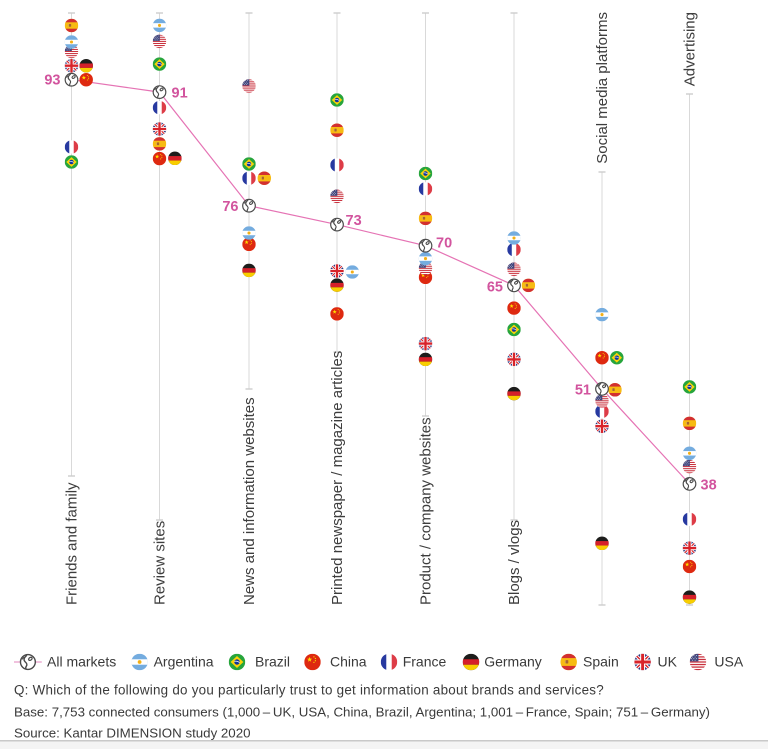 The image size is (768, 754). What do you see at coordinates (184, 662) in the screenshot?
I see `svg-text: Argentina` at bounding box center [184, 662].